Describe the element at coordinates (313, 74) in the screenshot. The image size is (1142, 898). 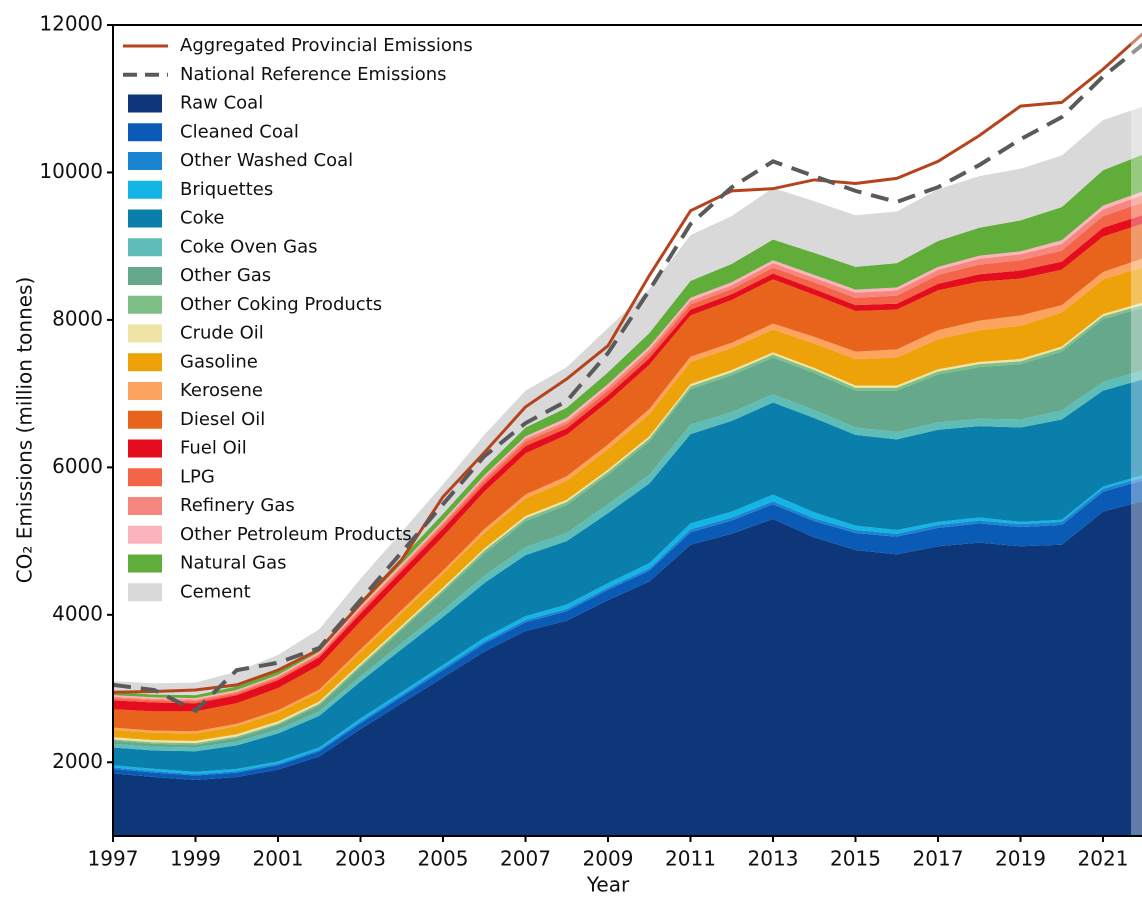
I see `legend-label: National Reference Emissions` at that location.